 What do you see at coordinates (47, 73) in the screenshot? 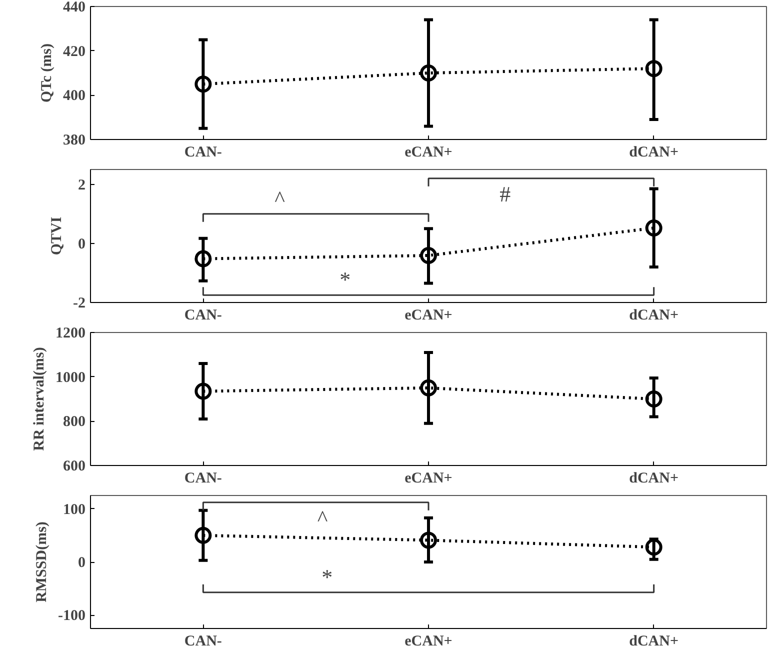
I see `y-axis-title: QTc (ms)` at bounding box center [47, 73].